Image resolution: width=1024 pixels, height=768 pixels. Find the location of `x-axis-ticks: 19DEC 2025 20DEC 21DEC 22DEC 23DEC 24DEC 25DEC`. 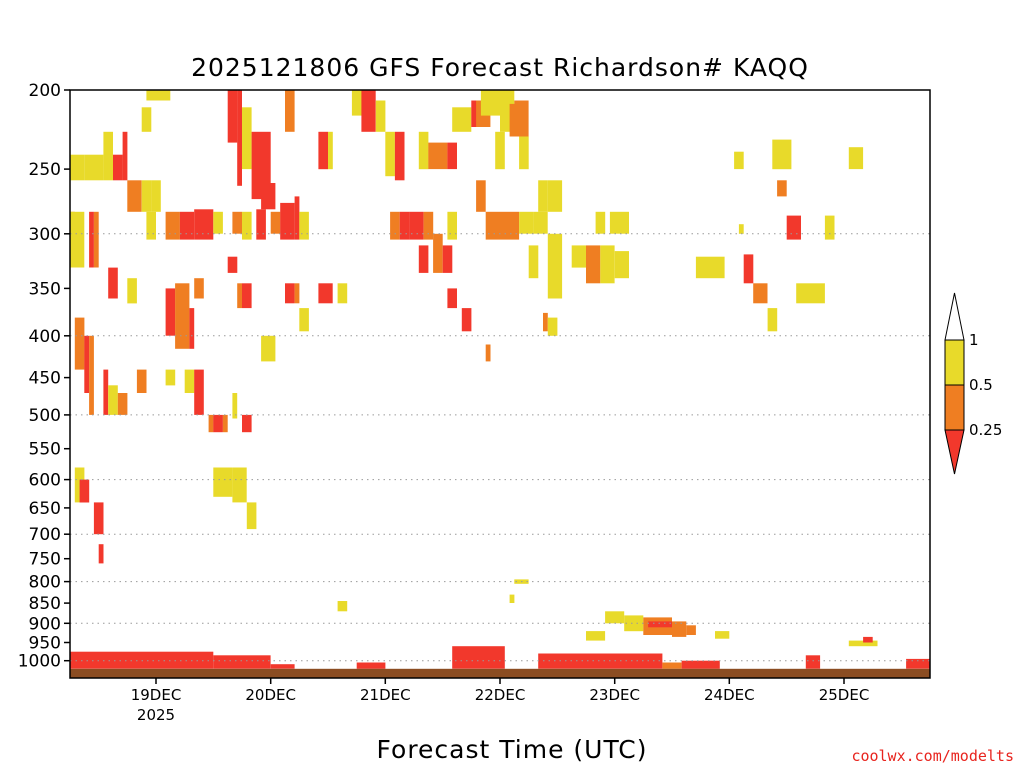

x-axis-ticks: 19DEC 2025 20DEC 21DEC 22DEC 23DEC 24DEC 25DEC is located at coordinates (500, 701).